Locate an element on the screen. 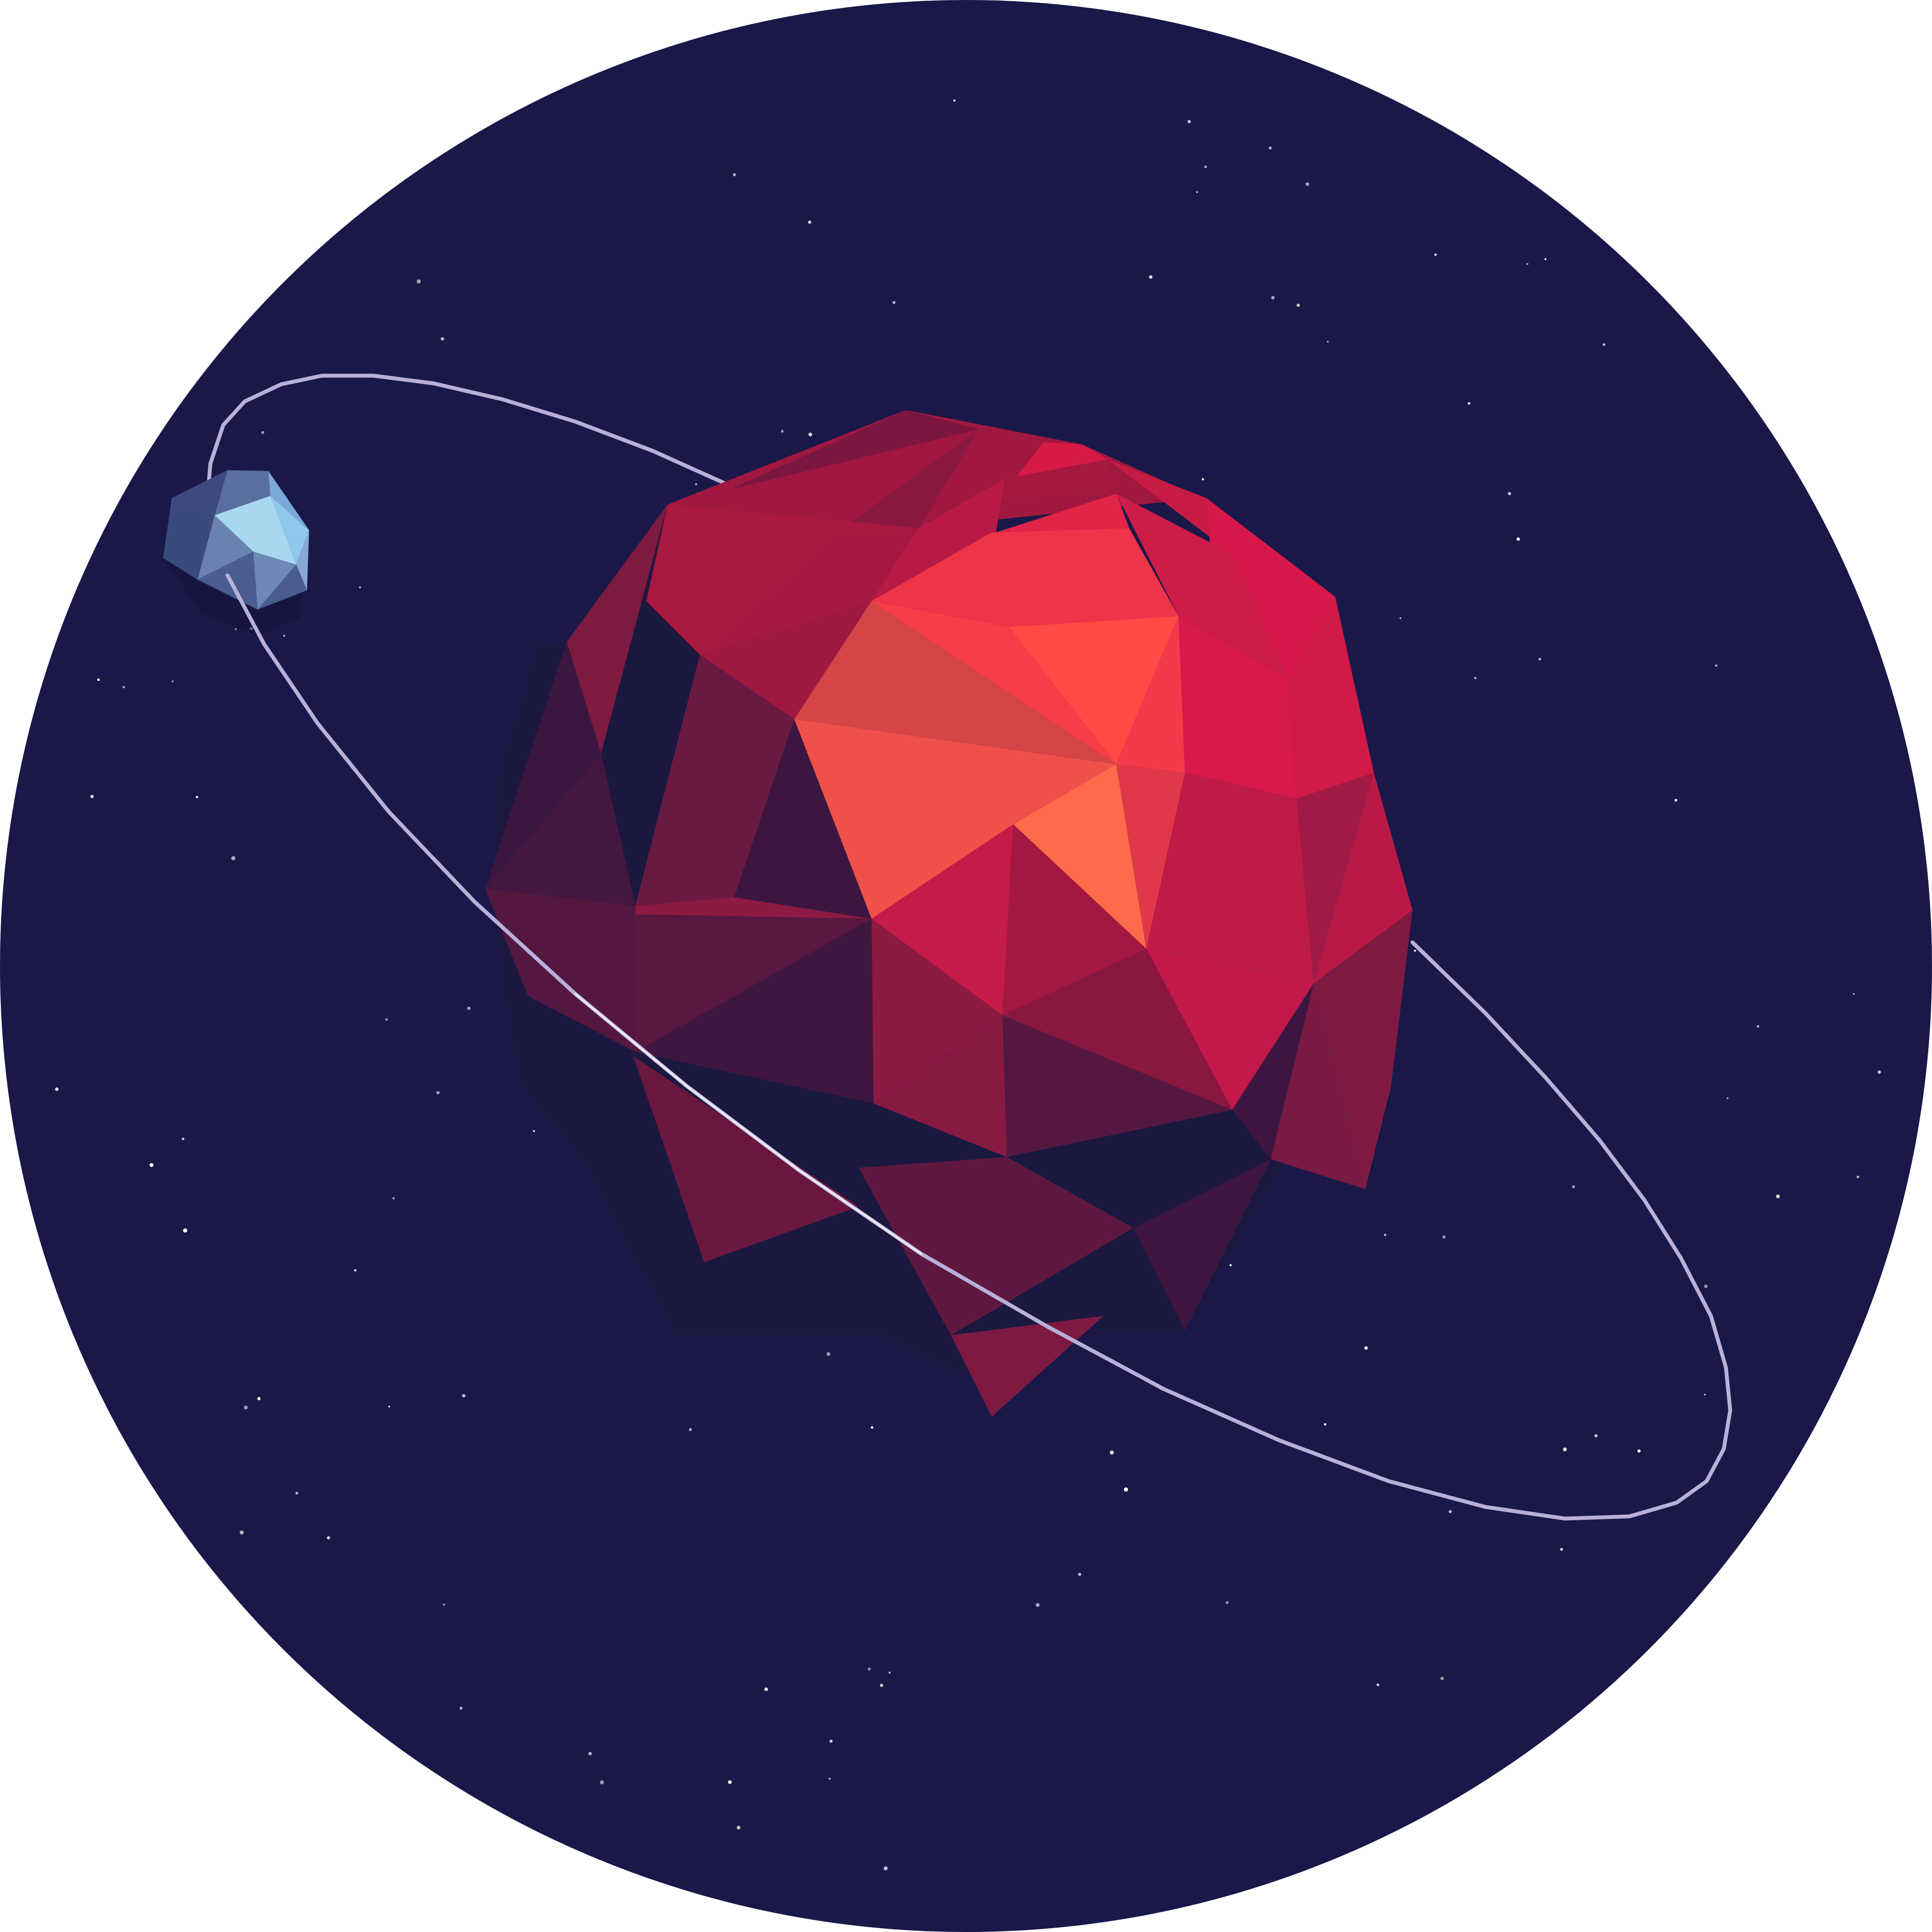 The image size is (1932, 1932). orbit-ring-highlight is located at coordinates (748, 1124).